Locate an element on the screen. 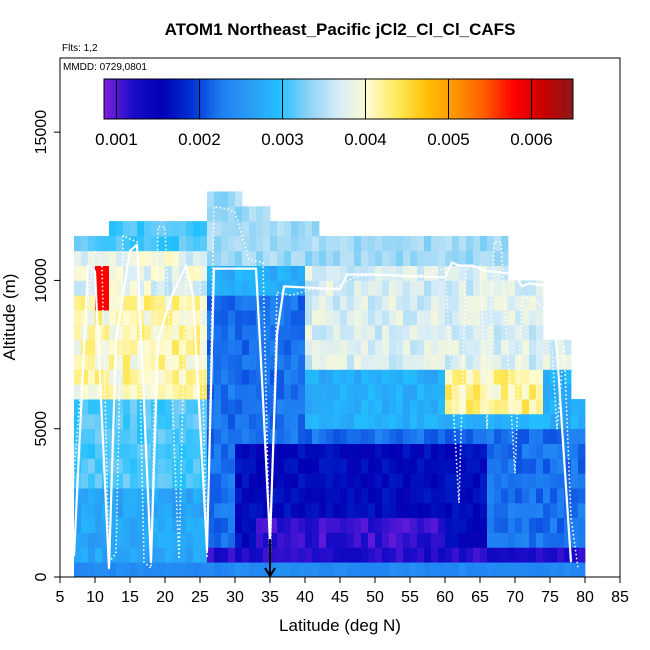 The width and height of the screenshot is (650, 650). colorbar-tick-label: 0.002 is located at coordinates (199, 139).